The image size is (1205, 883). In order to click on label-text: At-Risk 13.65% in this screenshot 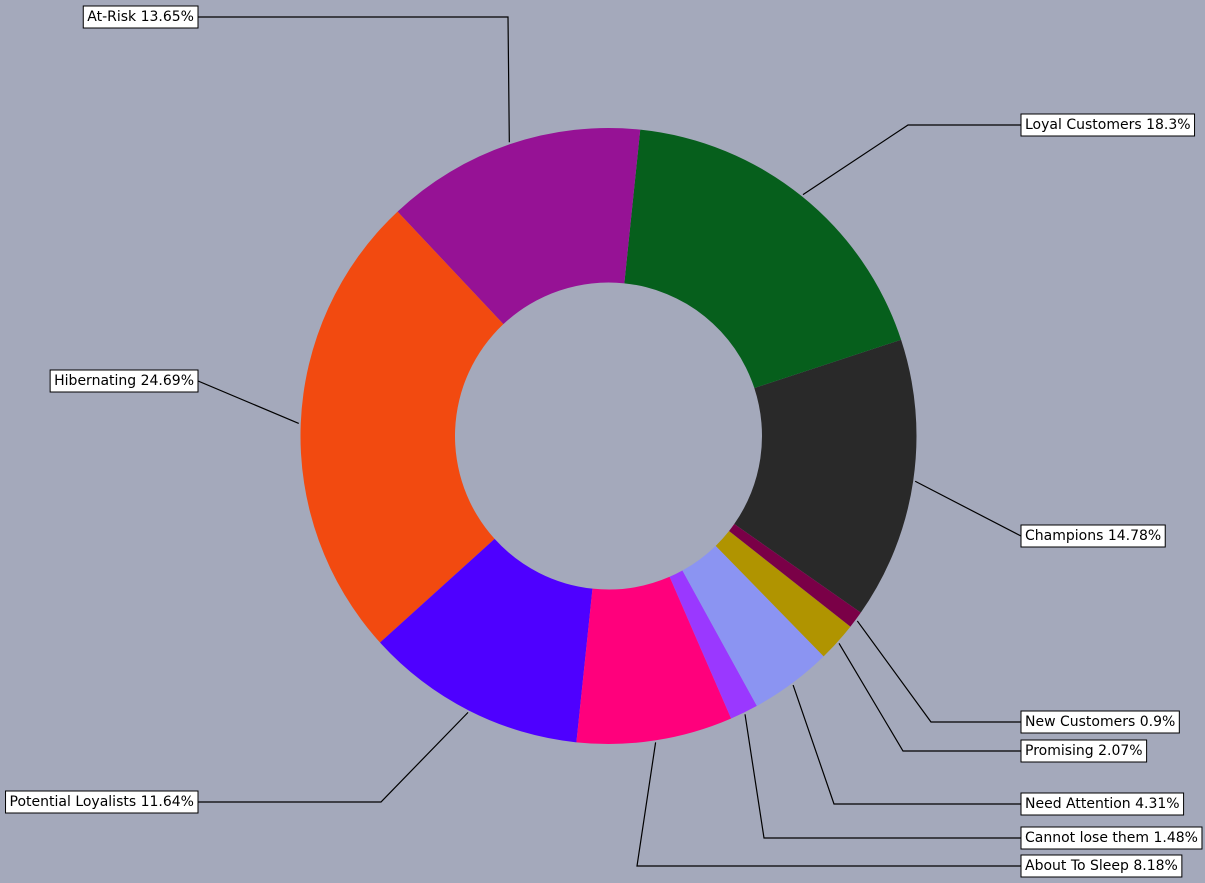, I will do `click(140, 17)`.